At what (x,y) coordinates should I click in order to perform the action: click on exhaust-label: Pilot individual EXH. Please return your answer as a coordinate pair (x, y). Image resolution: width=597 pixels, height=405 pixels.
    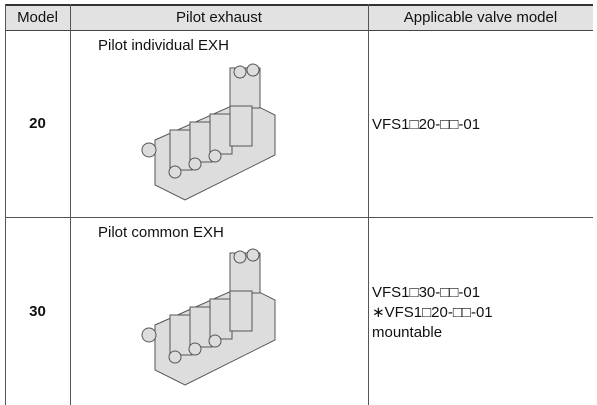
    Looking at the image, I should click on (163, 45).